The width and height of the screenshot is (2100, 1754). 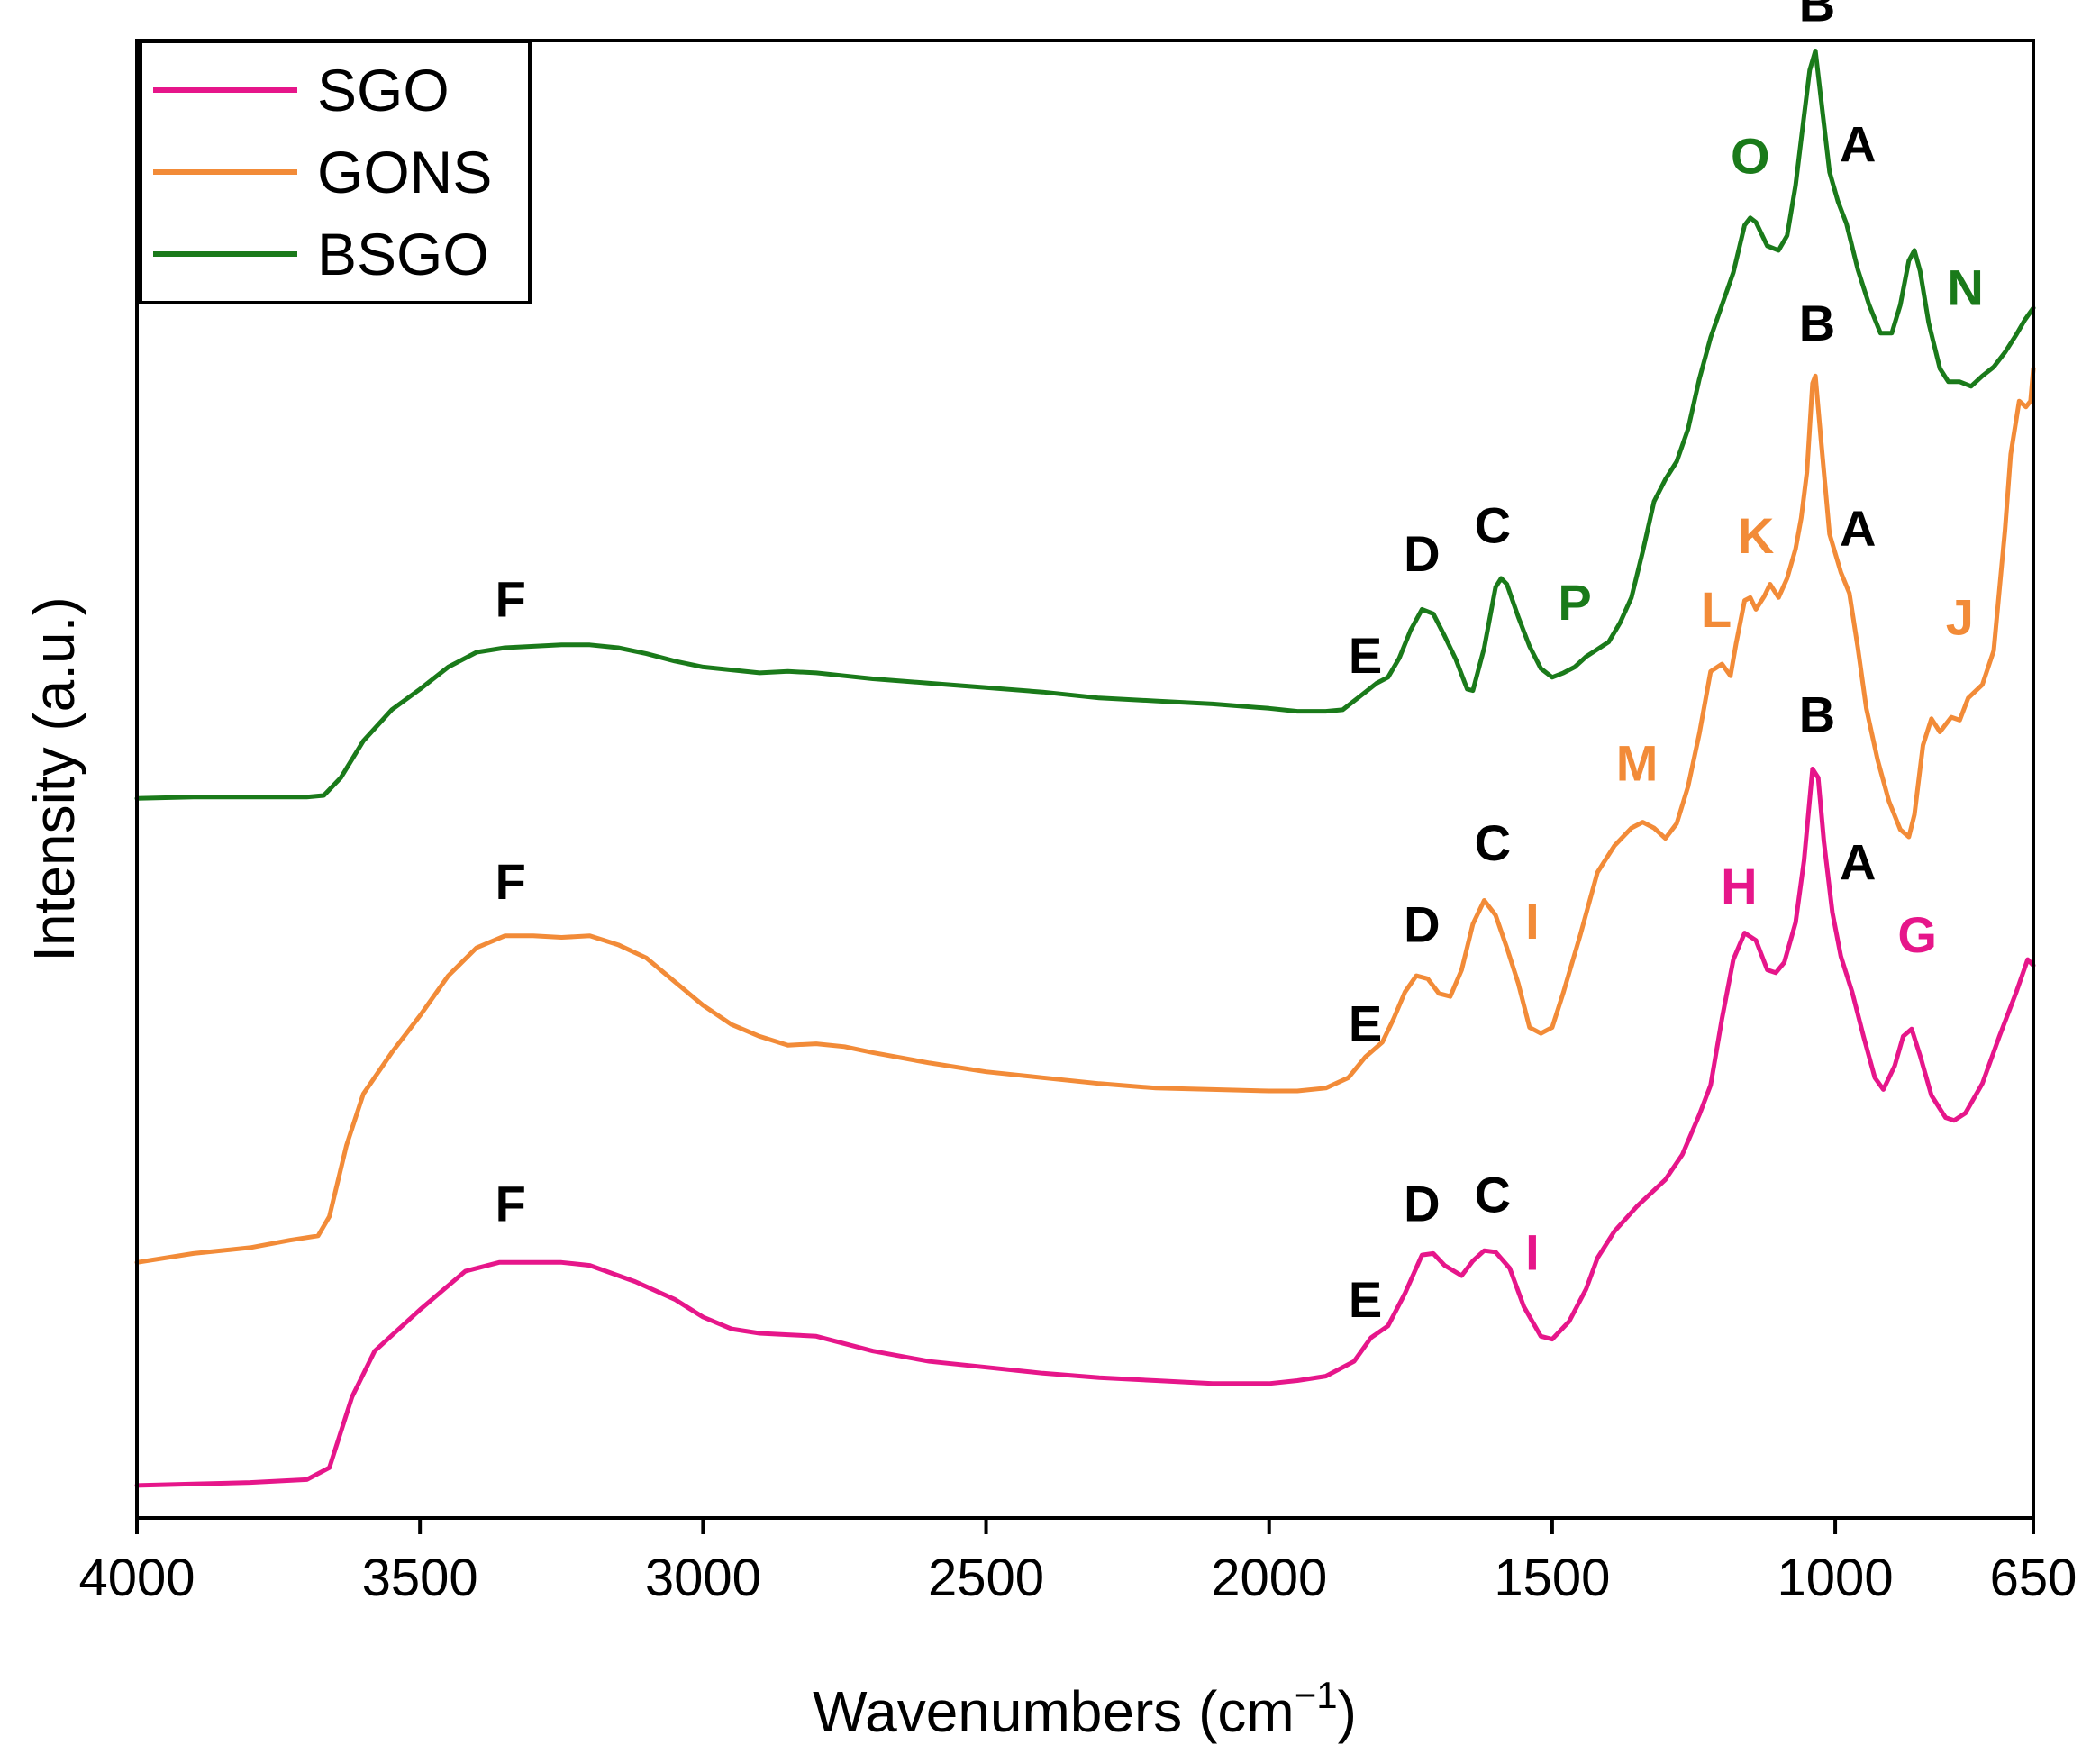 I want to click on peak-label-n: N, so click(x=1965, y=287).